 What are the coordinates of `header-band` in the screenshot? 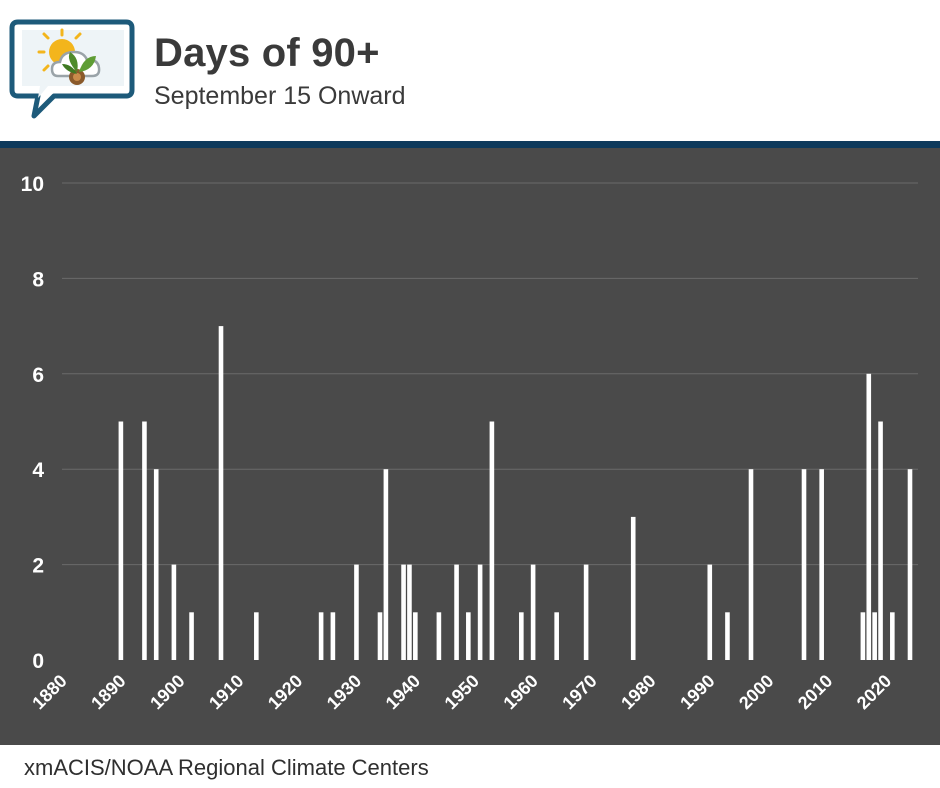 It's located at (470, 144).